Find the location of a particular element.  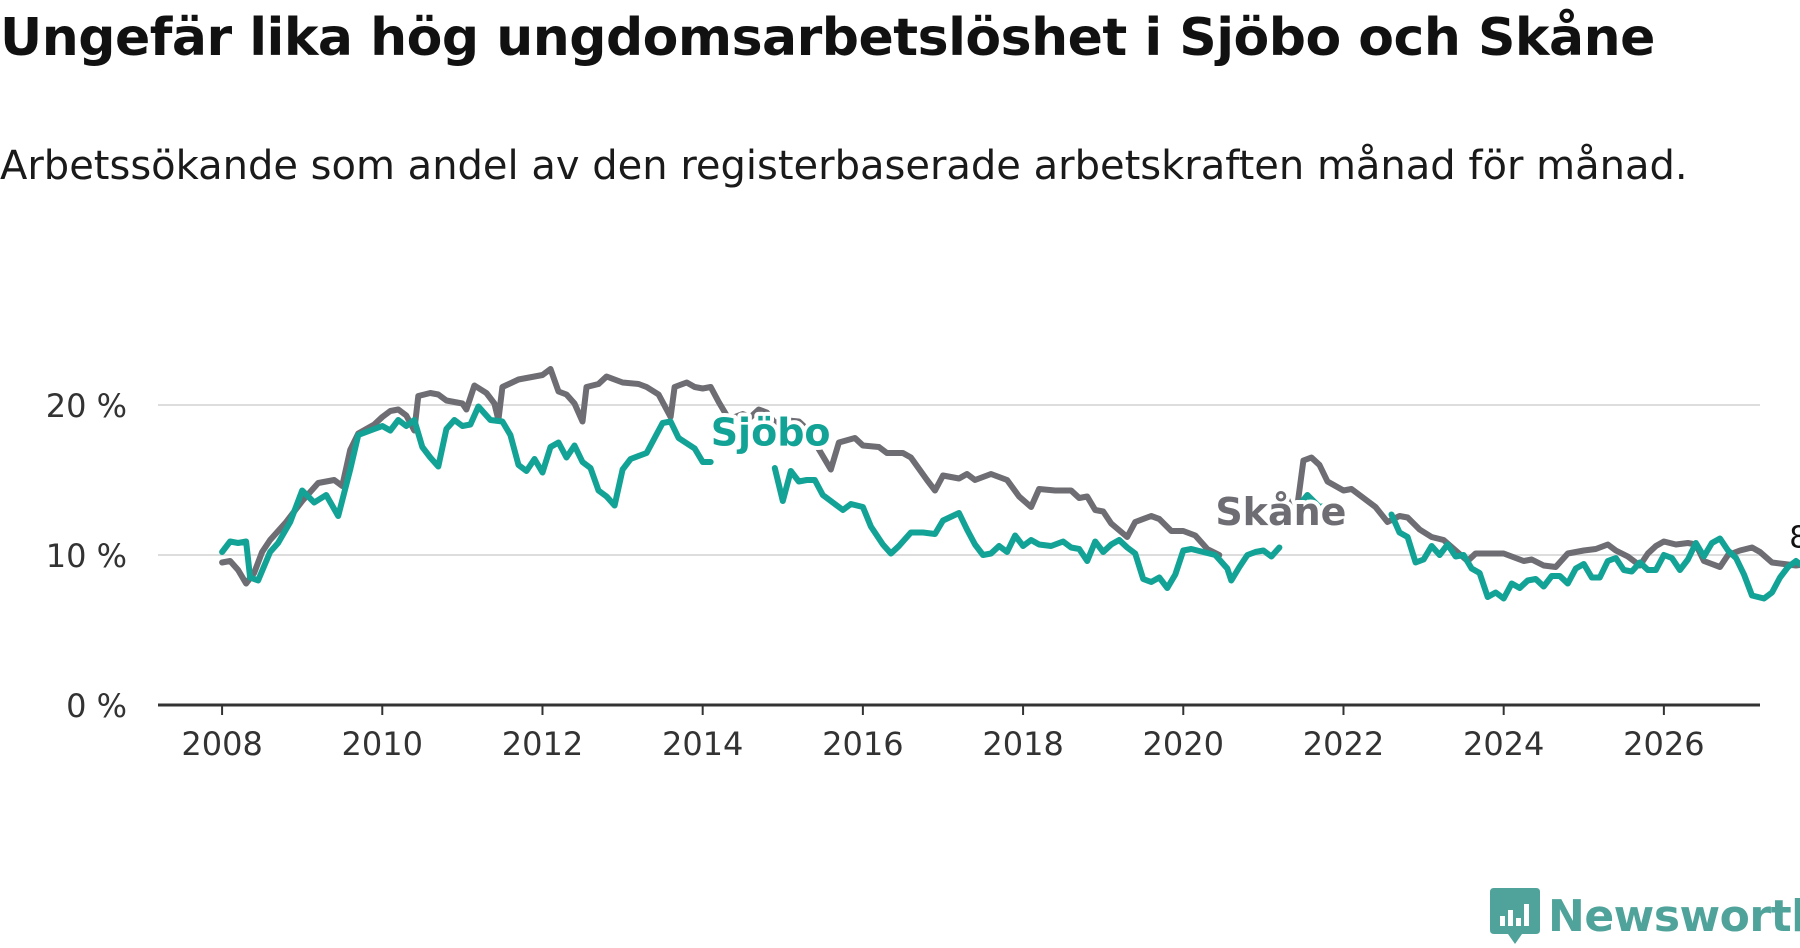

x-tick-label: 2016 is located at coordinates (862, 744).